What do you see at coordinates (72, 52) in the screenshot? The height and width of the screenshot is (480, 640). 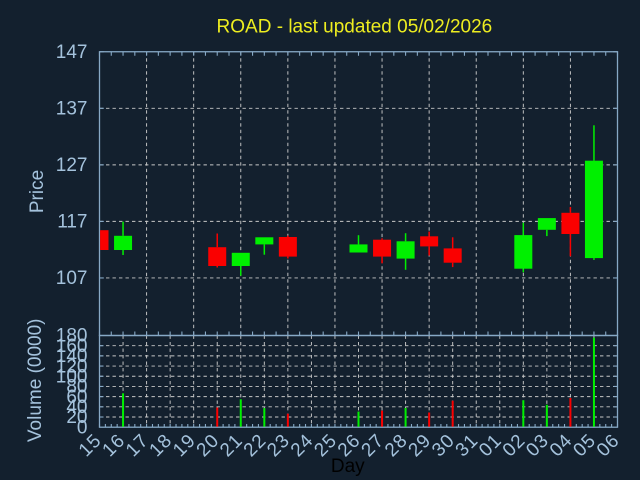 I see `svg-text: 147` at bounding box center [72, 52].